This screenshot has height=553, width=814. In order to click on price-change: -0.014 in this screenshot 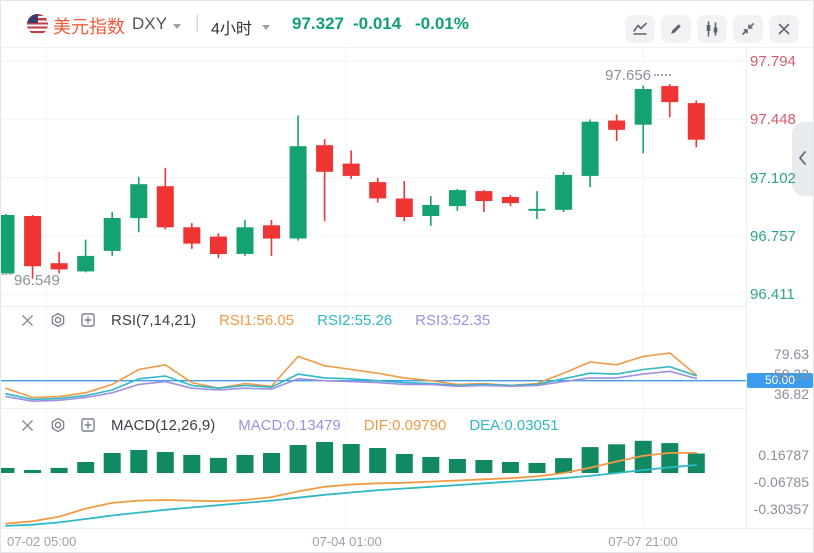, I will do `click(377, 23)`.